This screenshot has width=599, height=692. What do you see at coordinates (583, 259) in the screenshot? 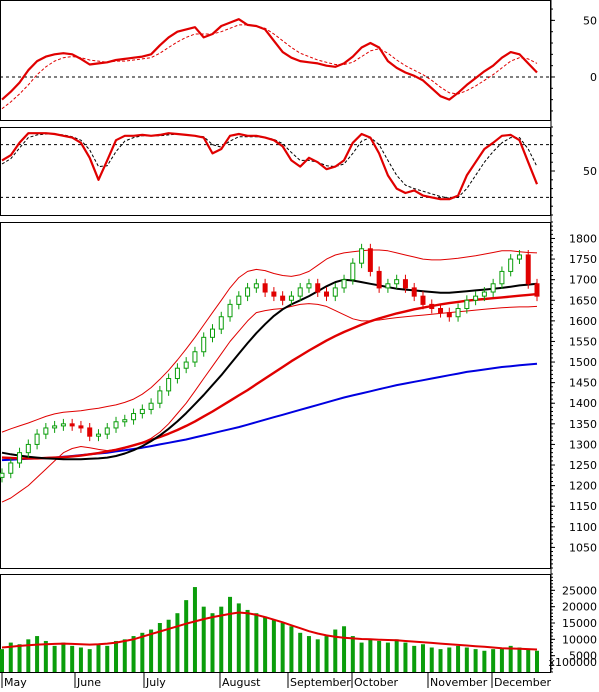
I see `price-tick-label: 1750` at bounding box center [583, 259].